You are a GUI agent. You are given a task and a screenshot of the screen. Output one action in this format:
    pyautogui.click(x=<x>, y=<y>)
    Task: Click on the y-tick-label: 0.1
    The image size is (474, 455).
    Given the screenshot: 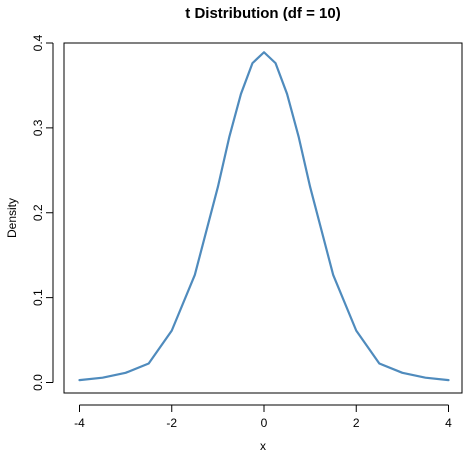 What is the action you would take?
    pyautogui.click(x=38, y=297)
    